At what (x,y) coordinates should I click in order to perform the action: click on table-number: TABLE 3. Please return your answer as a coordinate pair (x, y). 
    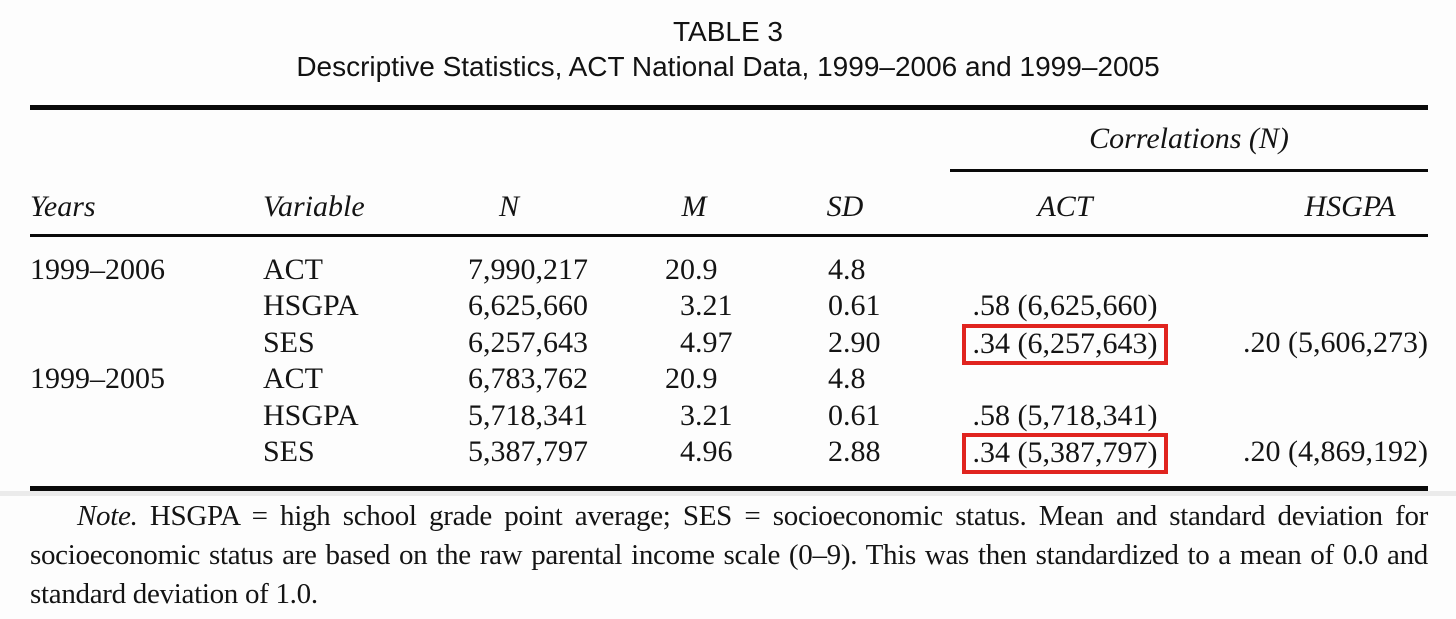
    Looking at the image, I should click on (728, 31).